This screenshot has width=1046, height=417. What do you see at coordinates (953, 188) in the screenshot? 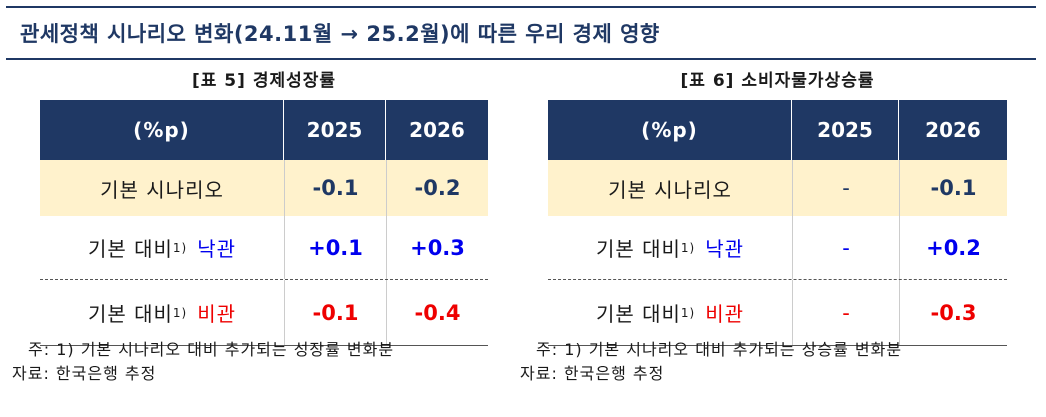
I see `value-2026: -0.1` at bounding box center [953, 188].